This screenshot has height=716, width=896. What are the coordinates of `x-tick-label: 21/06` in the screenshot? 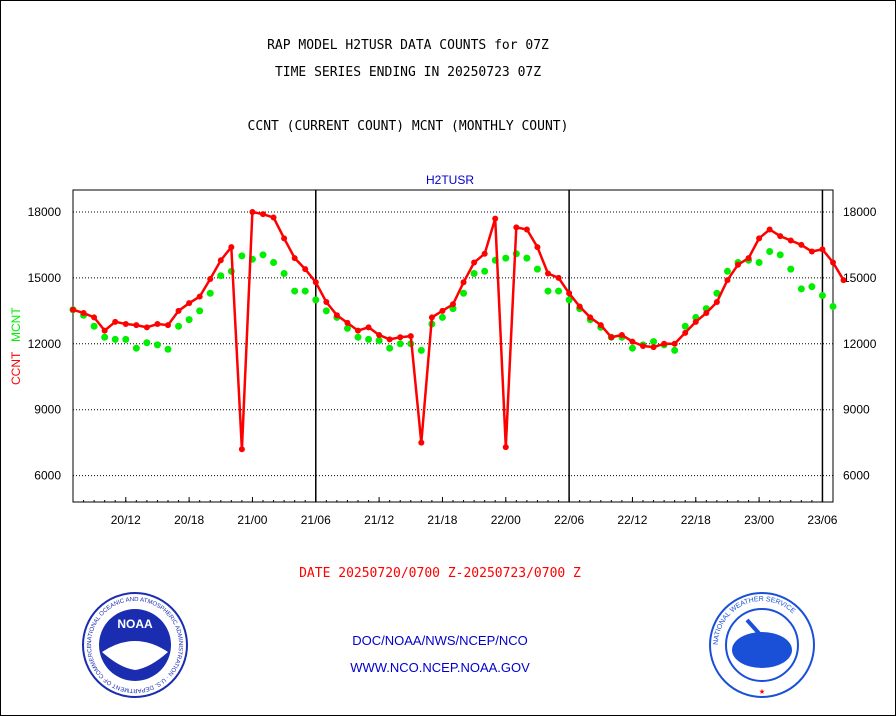 It's located at (316, 520).